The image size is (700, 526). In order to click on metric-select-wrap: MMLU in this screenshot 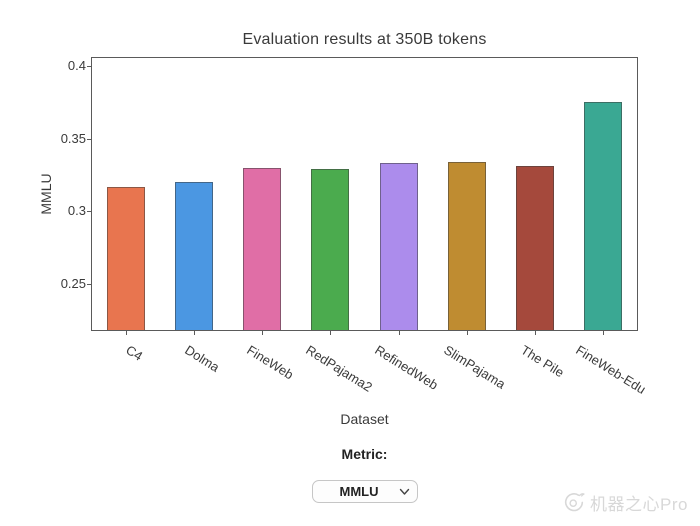, I will do `click(365, 491)`.